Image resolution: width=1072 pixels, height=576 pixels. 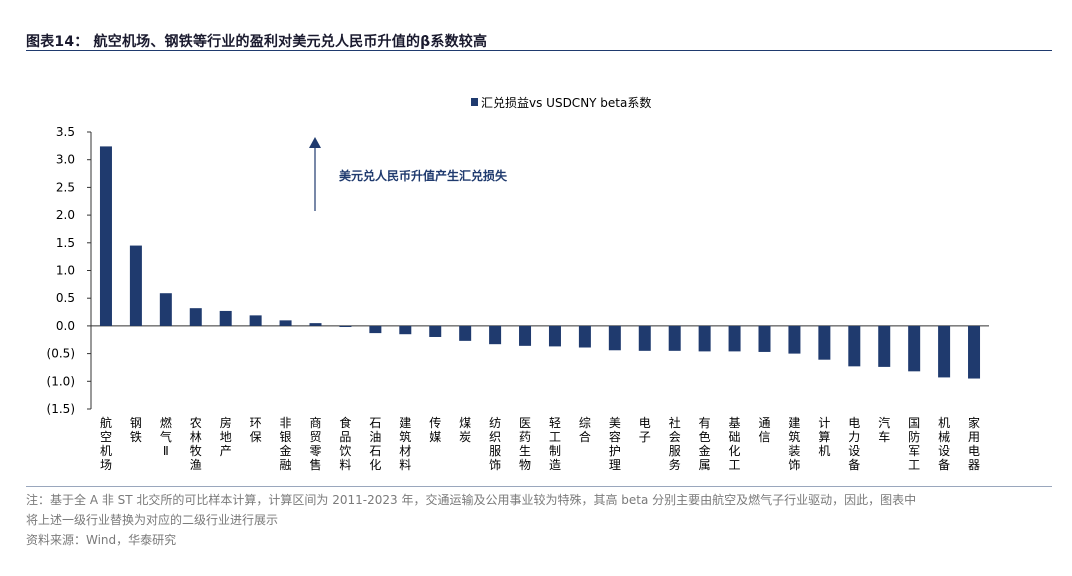 What do you see at coordinates (61, 409) in the screenshot?
I see `y-tick-label: (1.5)` at bounding box center [61, 409].